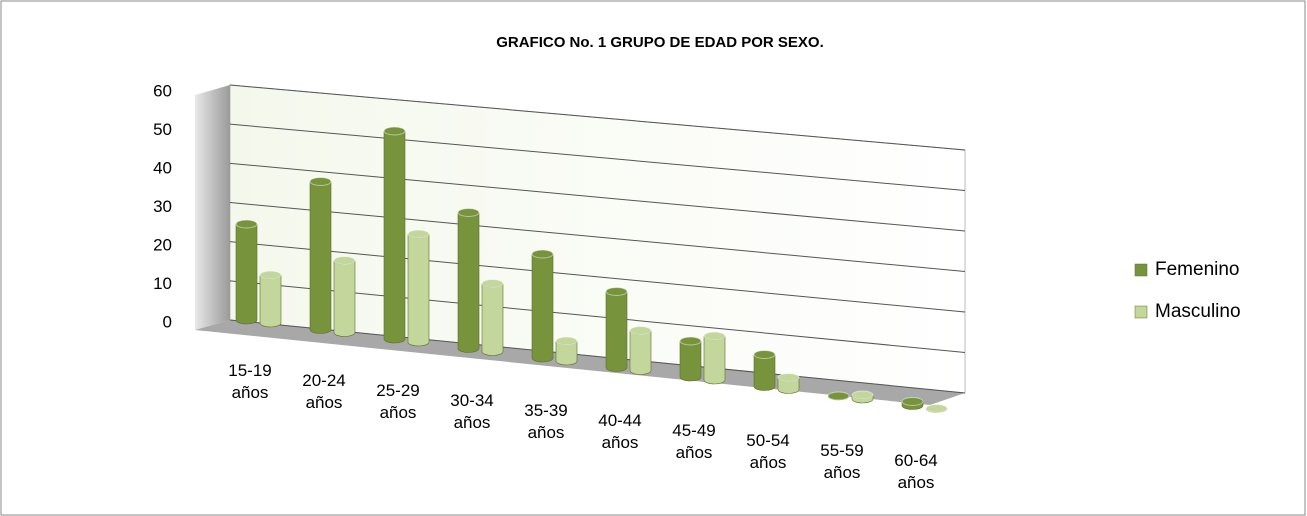 The width and height of the screenshot is (1307, 516). I want to click on x-tick-label: 60-64 años, so click(915, 471).